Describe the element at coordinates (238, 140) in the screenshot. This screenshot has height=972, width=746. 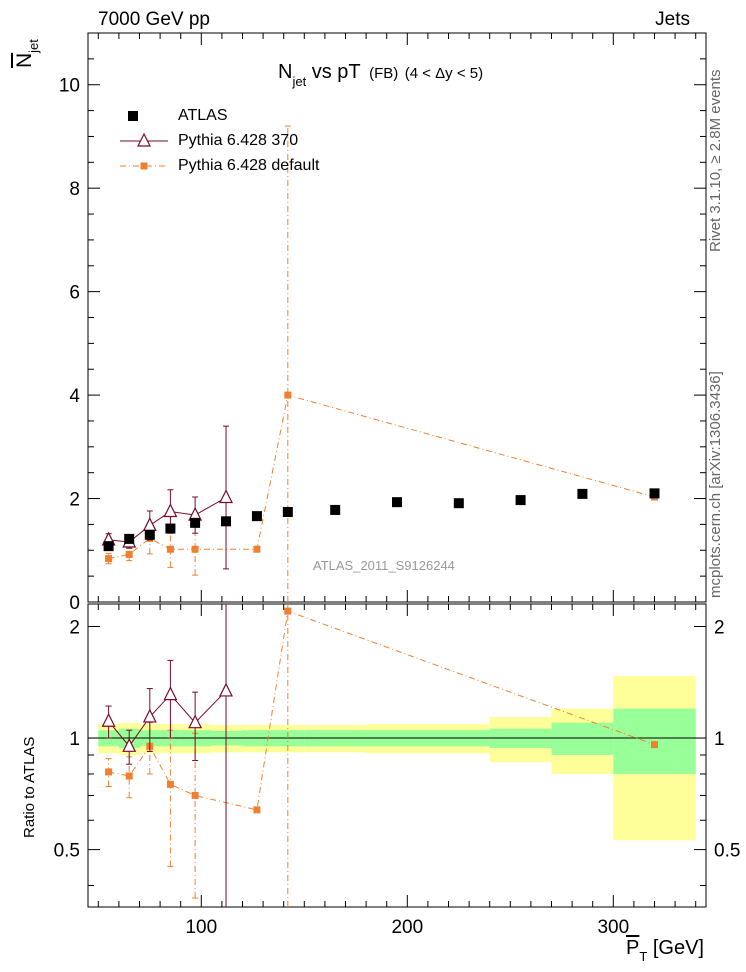
I see `legend-pythia370-label: Pythia 6.428 370` at that location.